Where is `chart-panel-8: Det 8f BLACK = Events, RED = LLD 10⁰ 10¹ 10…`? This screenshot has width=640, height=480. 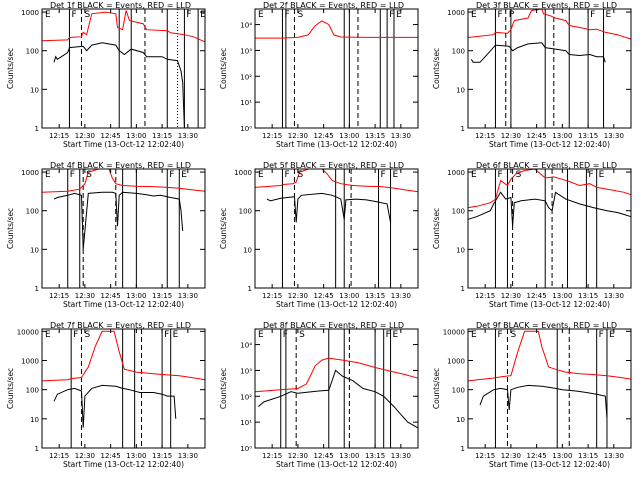 chart-panel-8: Det 8f BLACK = Events, RED = LLD 10⁰ 10¹ 10… is located at coordinates (319, 395).